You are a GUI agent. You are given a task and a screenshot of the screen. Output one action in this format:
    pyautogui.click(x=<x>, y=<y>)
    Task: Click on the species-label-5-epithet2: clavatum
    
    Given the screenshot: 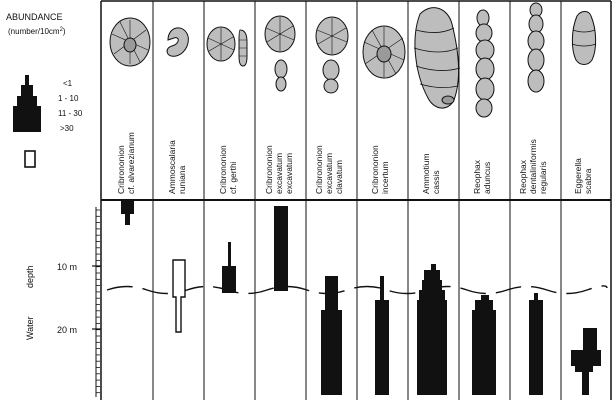 What is the action you would take?
    pyautogui.click(x=339, y=177)
    